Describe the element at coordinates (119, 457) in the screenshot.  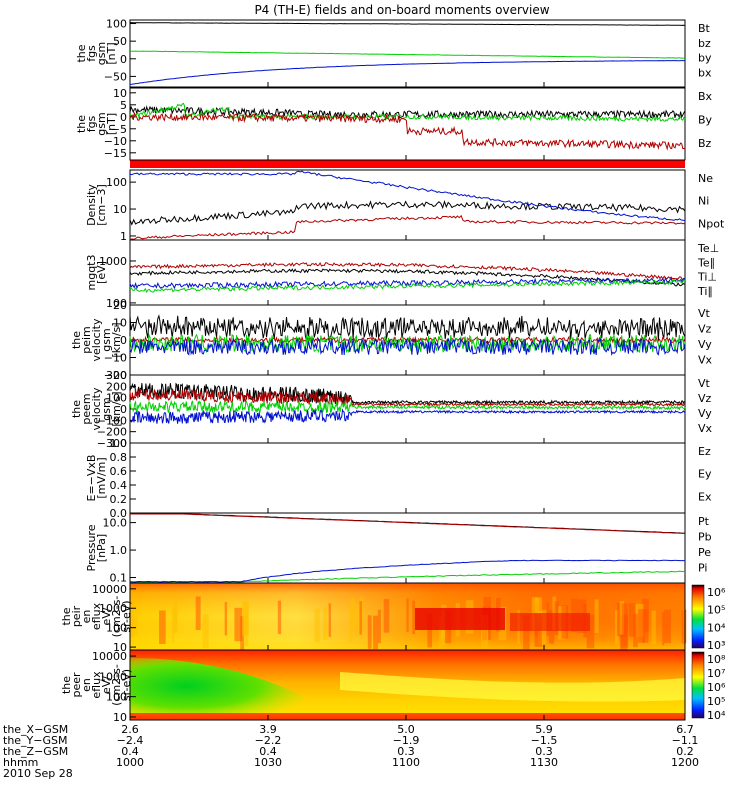
I see `y-tick-label: 0.8` at that location.